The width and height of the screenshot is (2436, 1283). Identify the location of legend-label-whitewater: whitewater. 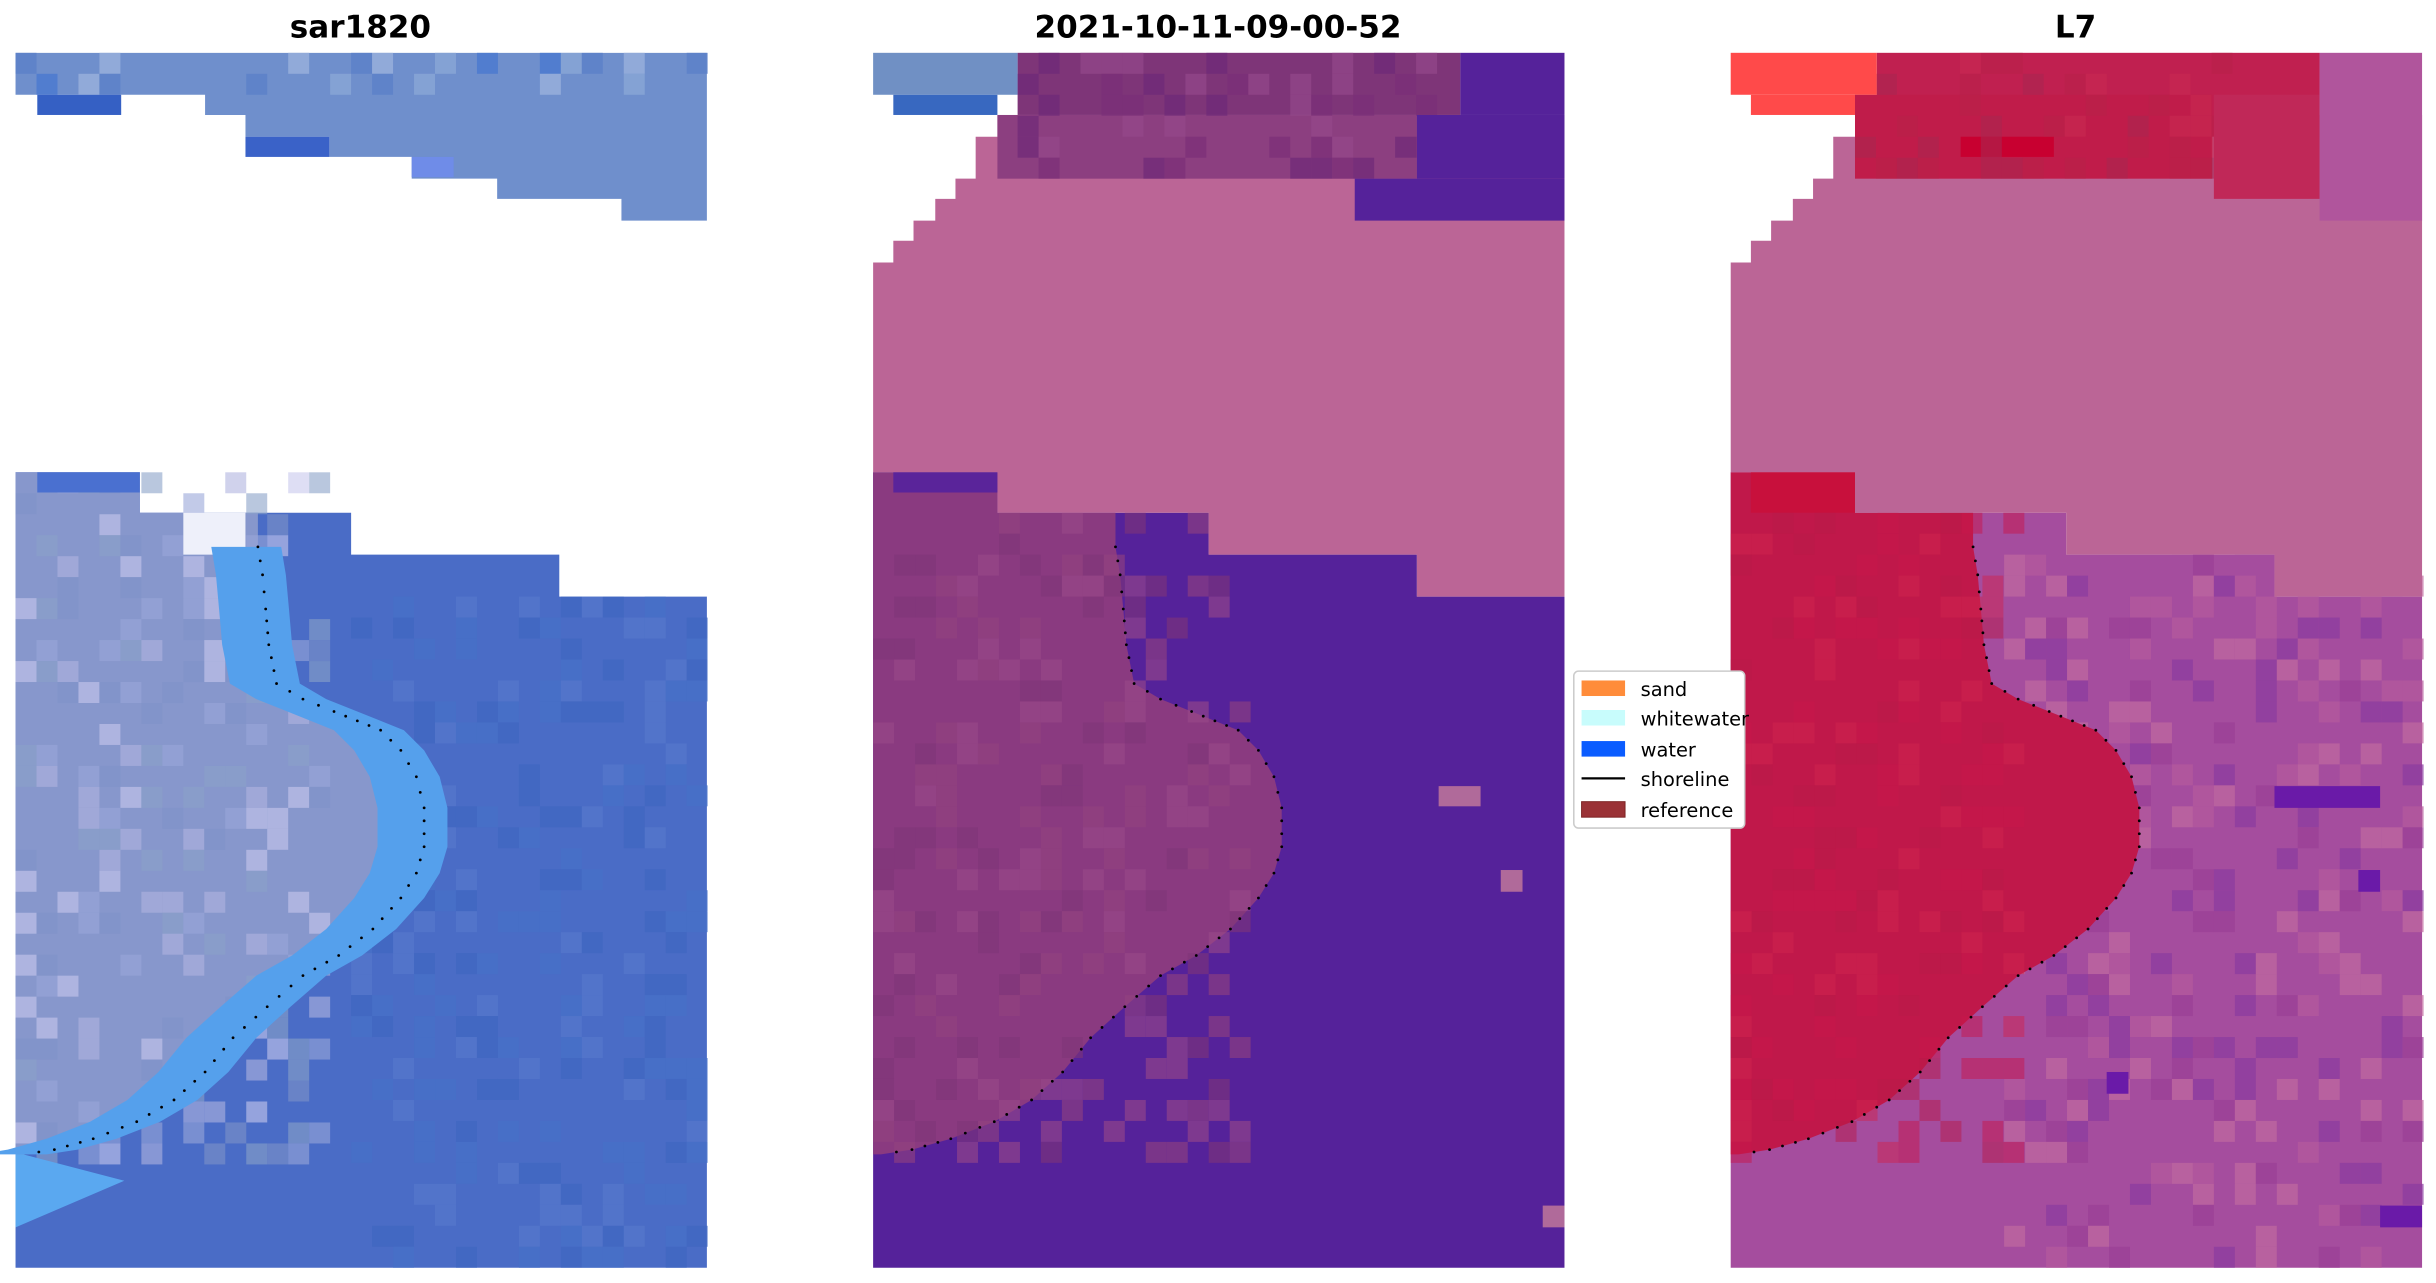
(1695, 719).